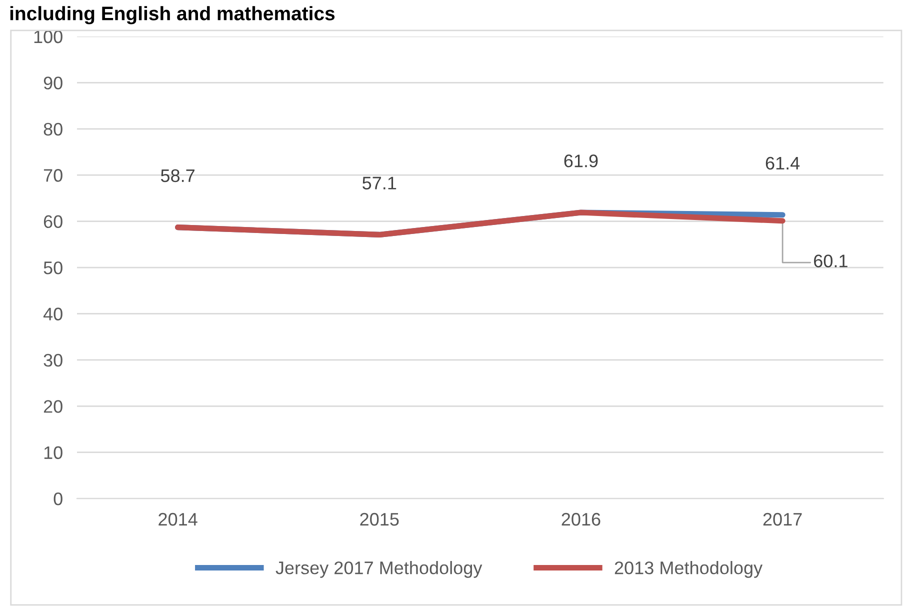  Describe the element at coordinates (53, 406) in the screenshot. I see `y-tick-label: 20` at that location.